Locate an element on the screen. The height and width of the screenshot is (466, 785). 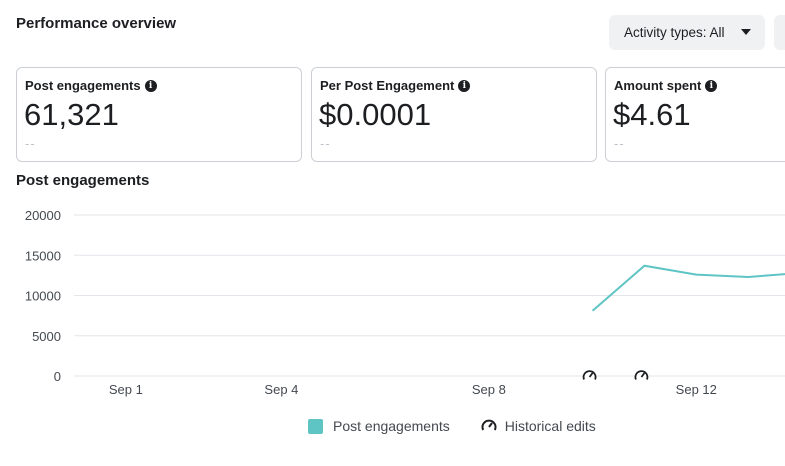
y-tick-label: 0 is located at coordinates (57, 376).